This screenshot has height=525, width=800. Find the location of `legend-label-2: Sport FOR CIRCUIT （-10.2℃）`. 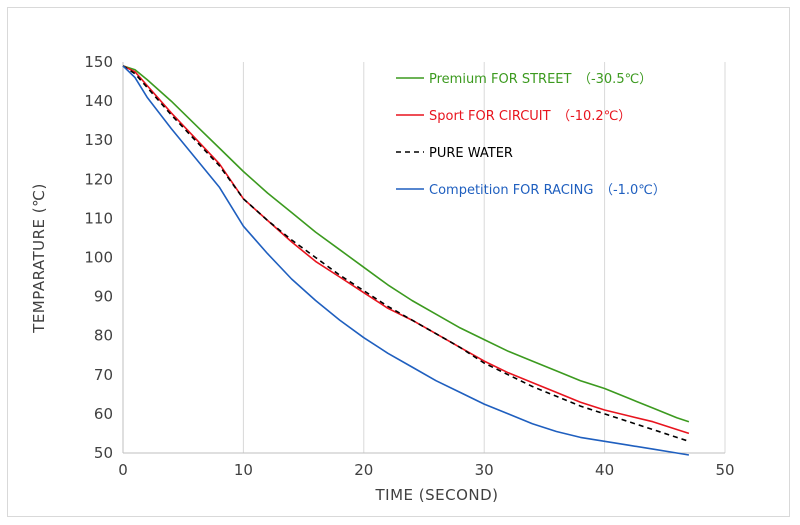

legend-label-2: Sport FOR CIRCUIT （-10.2℃） is located at coordinates (530, 116).